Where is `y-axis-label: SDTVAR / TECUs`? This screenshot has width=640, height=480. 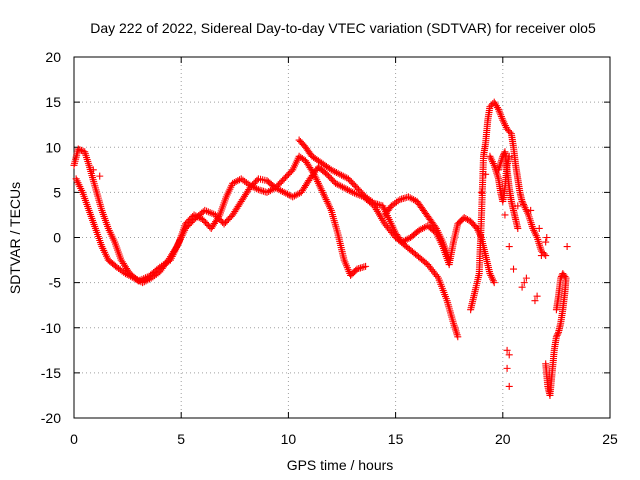
y-axis-label: SDTVAR / TECUs is located at coordinates (15, 238).